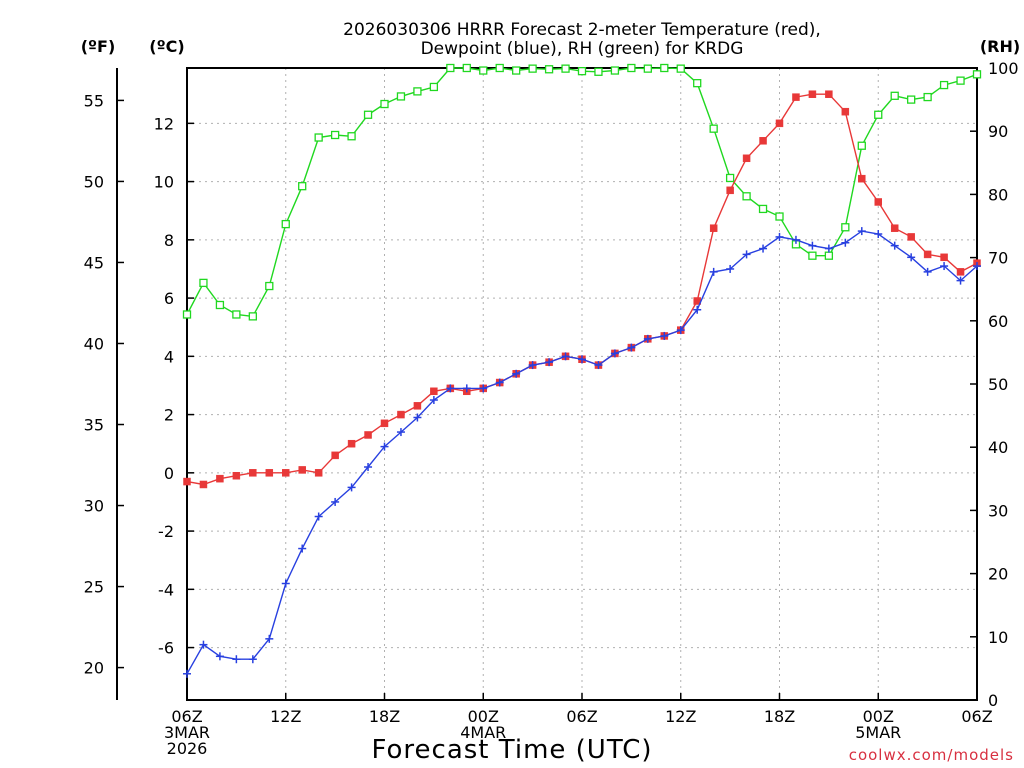 This screenshot has width=1024, height=768. What do you see at coordinates (169, 356) in the screenshot?
I see `celsius-tick-label: 4` at bounding box center [169, 356].